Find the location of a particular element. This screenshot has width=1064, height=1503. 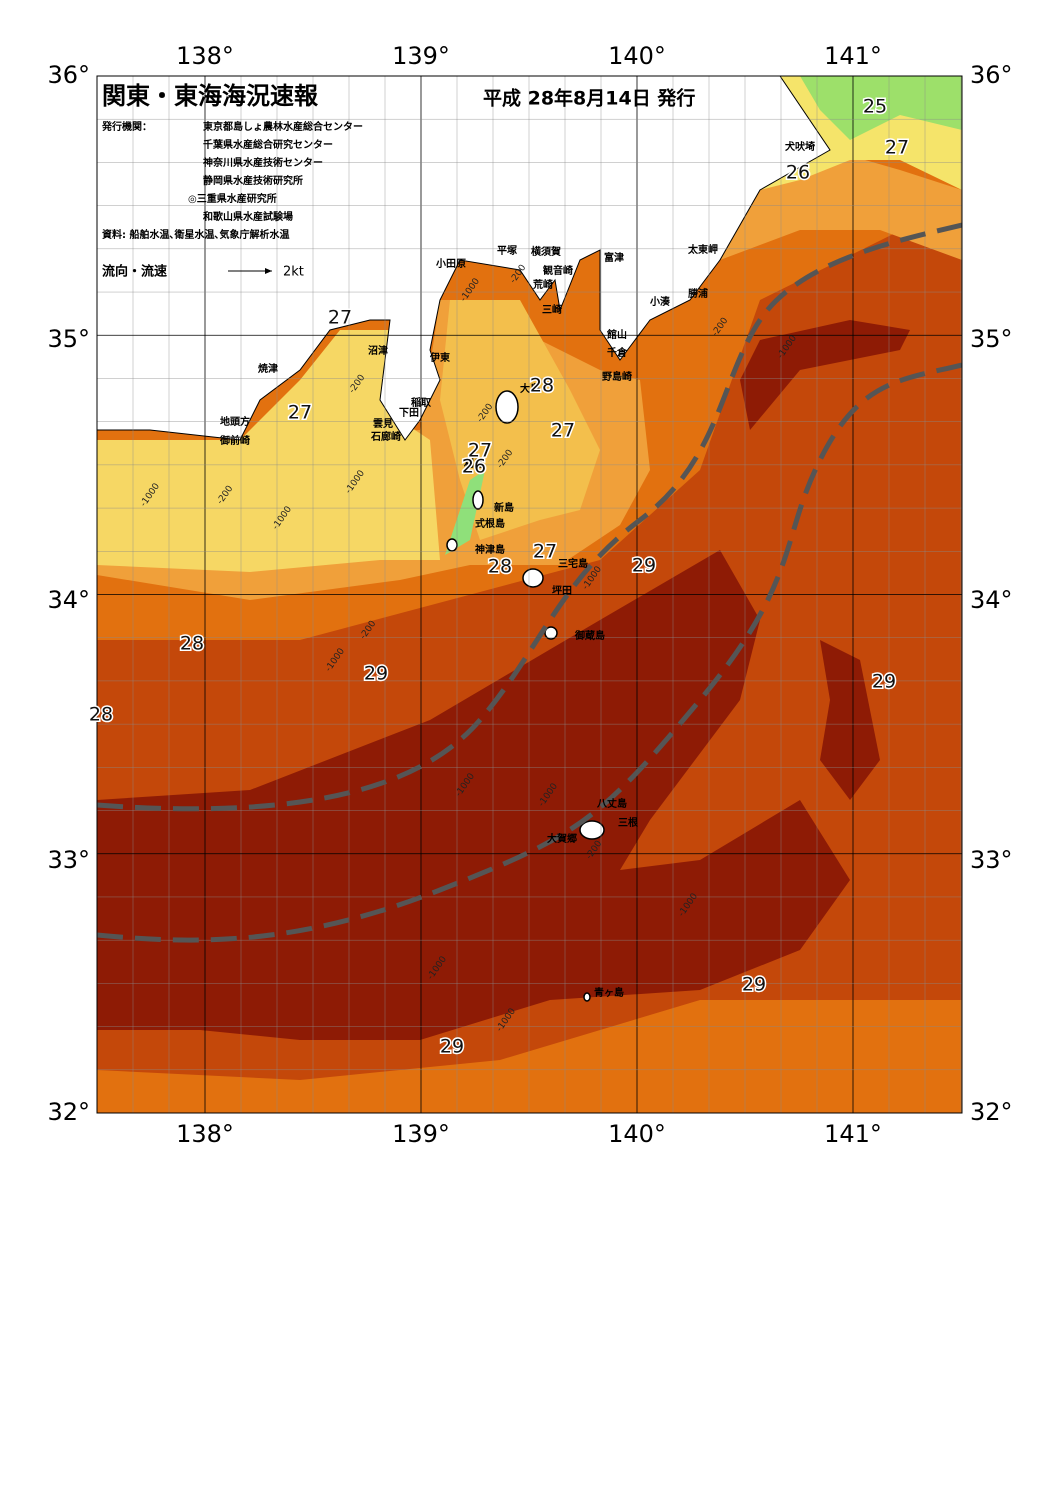

place-name: 式根島 is located at coordinates (490, 523).